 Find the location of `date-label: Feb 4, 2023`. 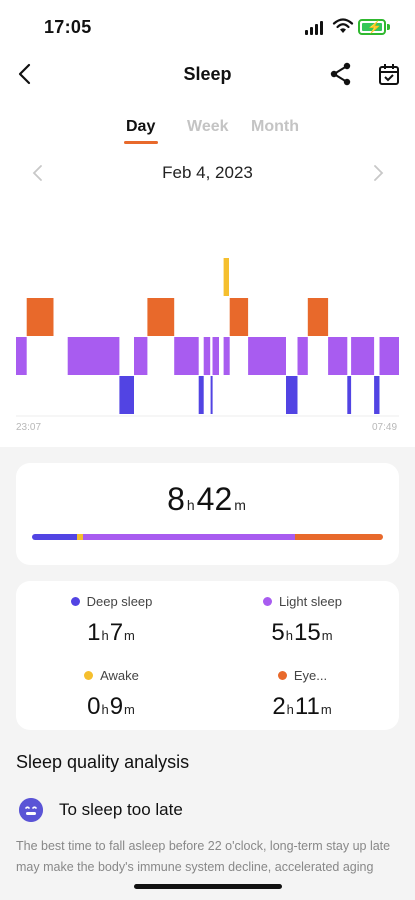

date-label: Feb 4, 2023 is located at coordinates (207, 172).